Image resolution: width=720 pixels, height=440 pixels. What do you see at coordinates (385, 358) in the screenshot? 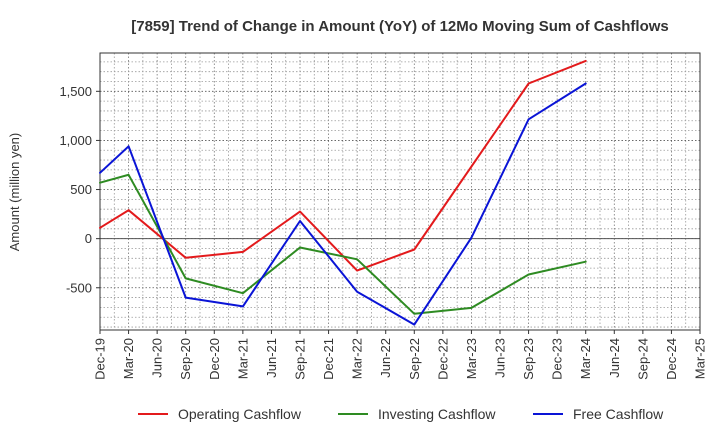
I see `x-tick-label: Jun-22` at bounding box center [385, 358].